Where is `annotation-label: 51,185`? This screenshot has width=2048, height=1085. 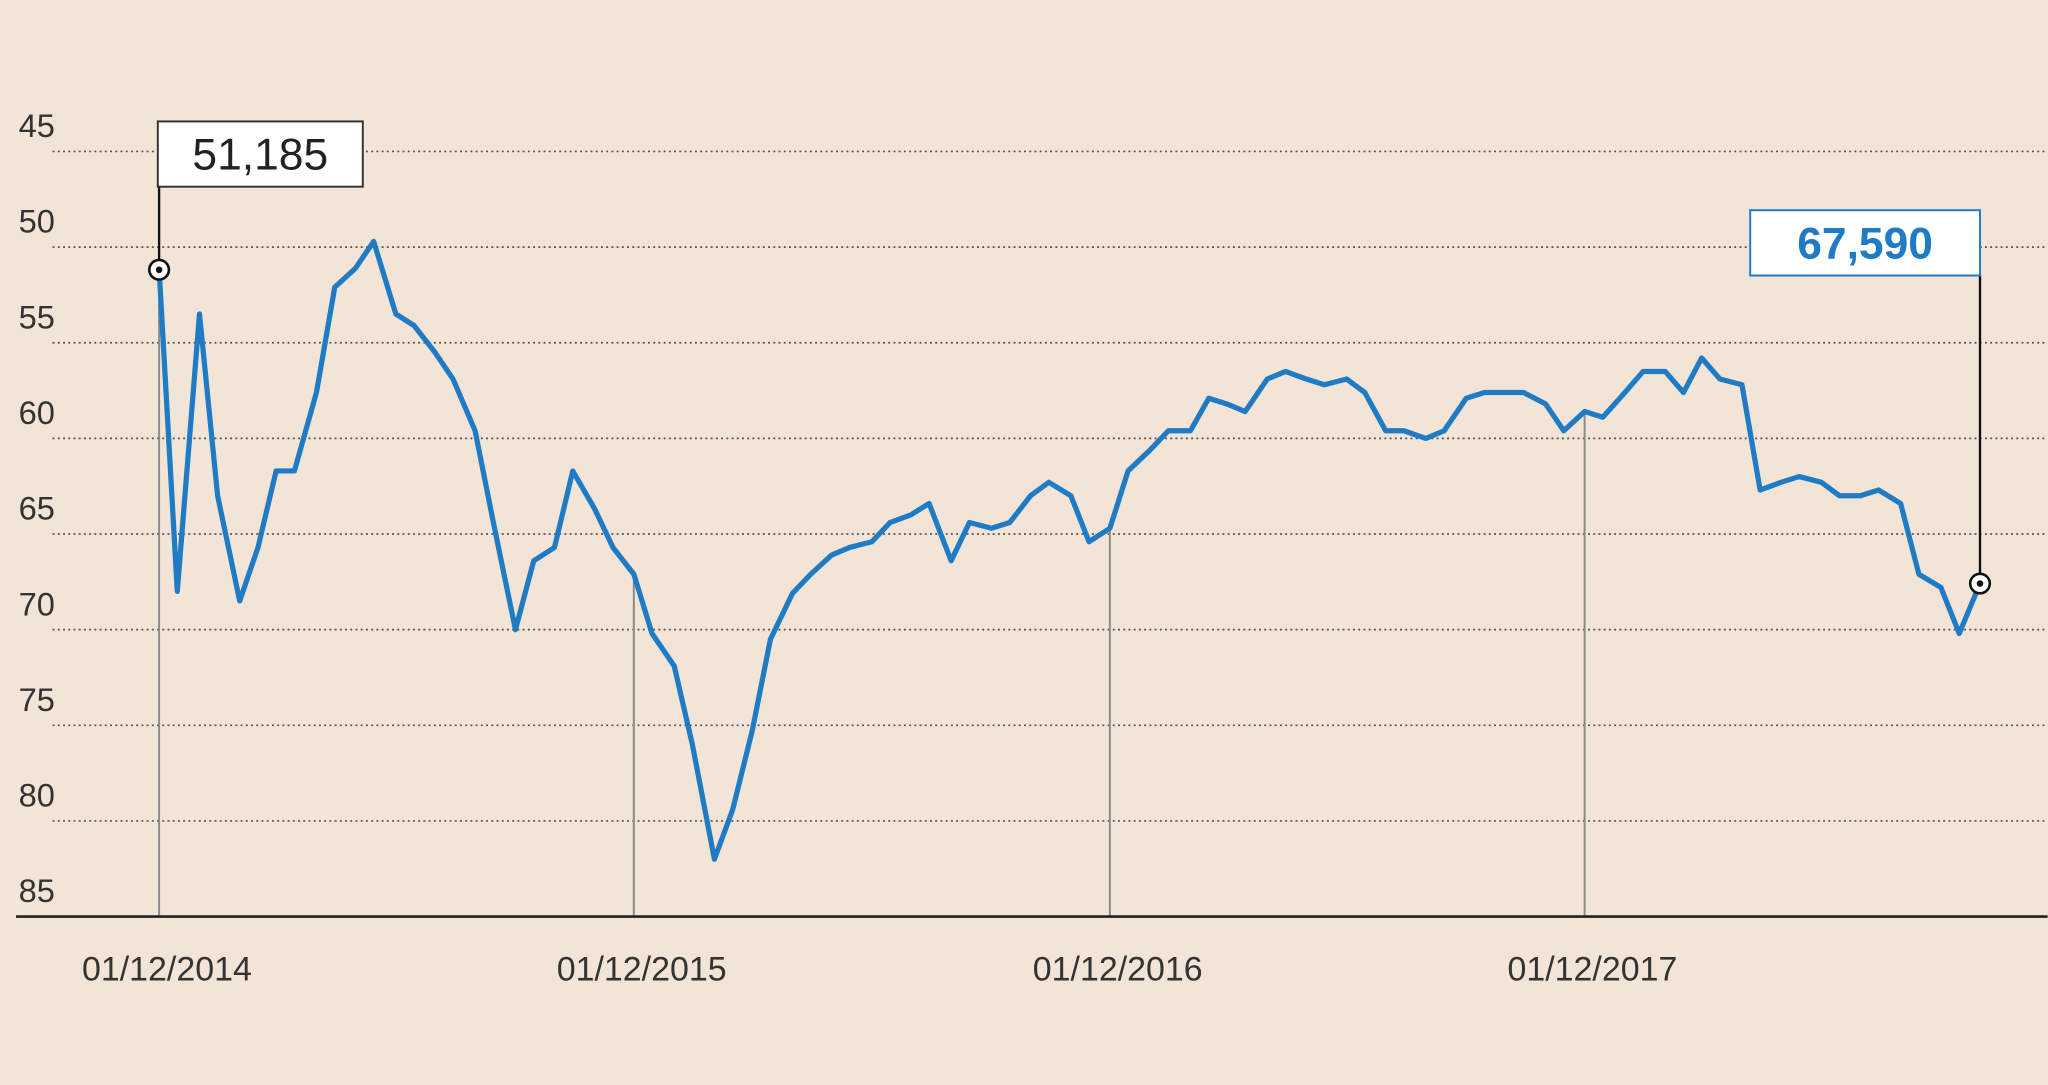
annotation-label: 51,185 is located at coordinates (260, 155).